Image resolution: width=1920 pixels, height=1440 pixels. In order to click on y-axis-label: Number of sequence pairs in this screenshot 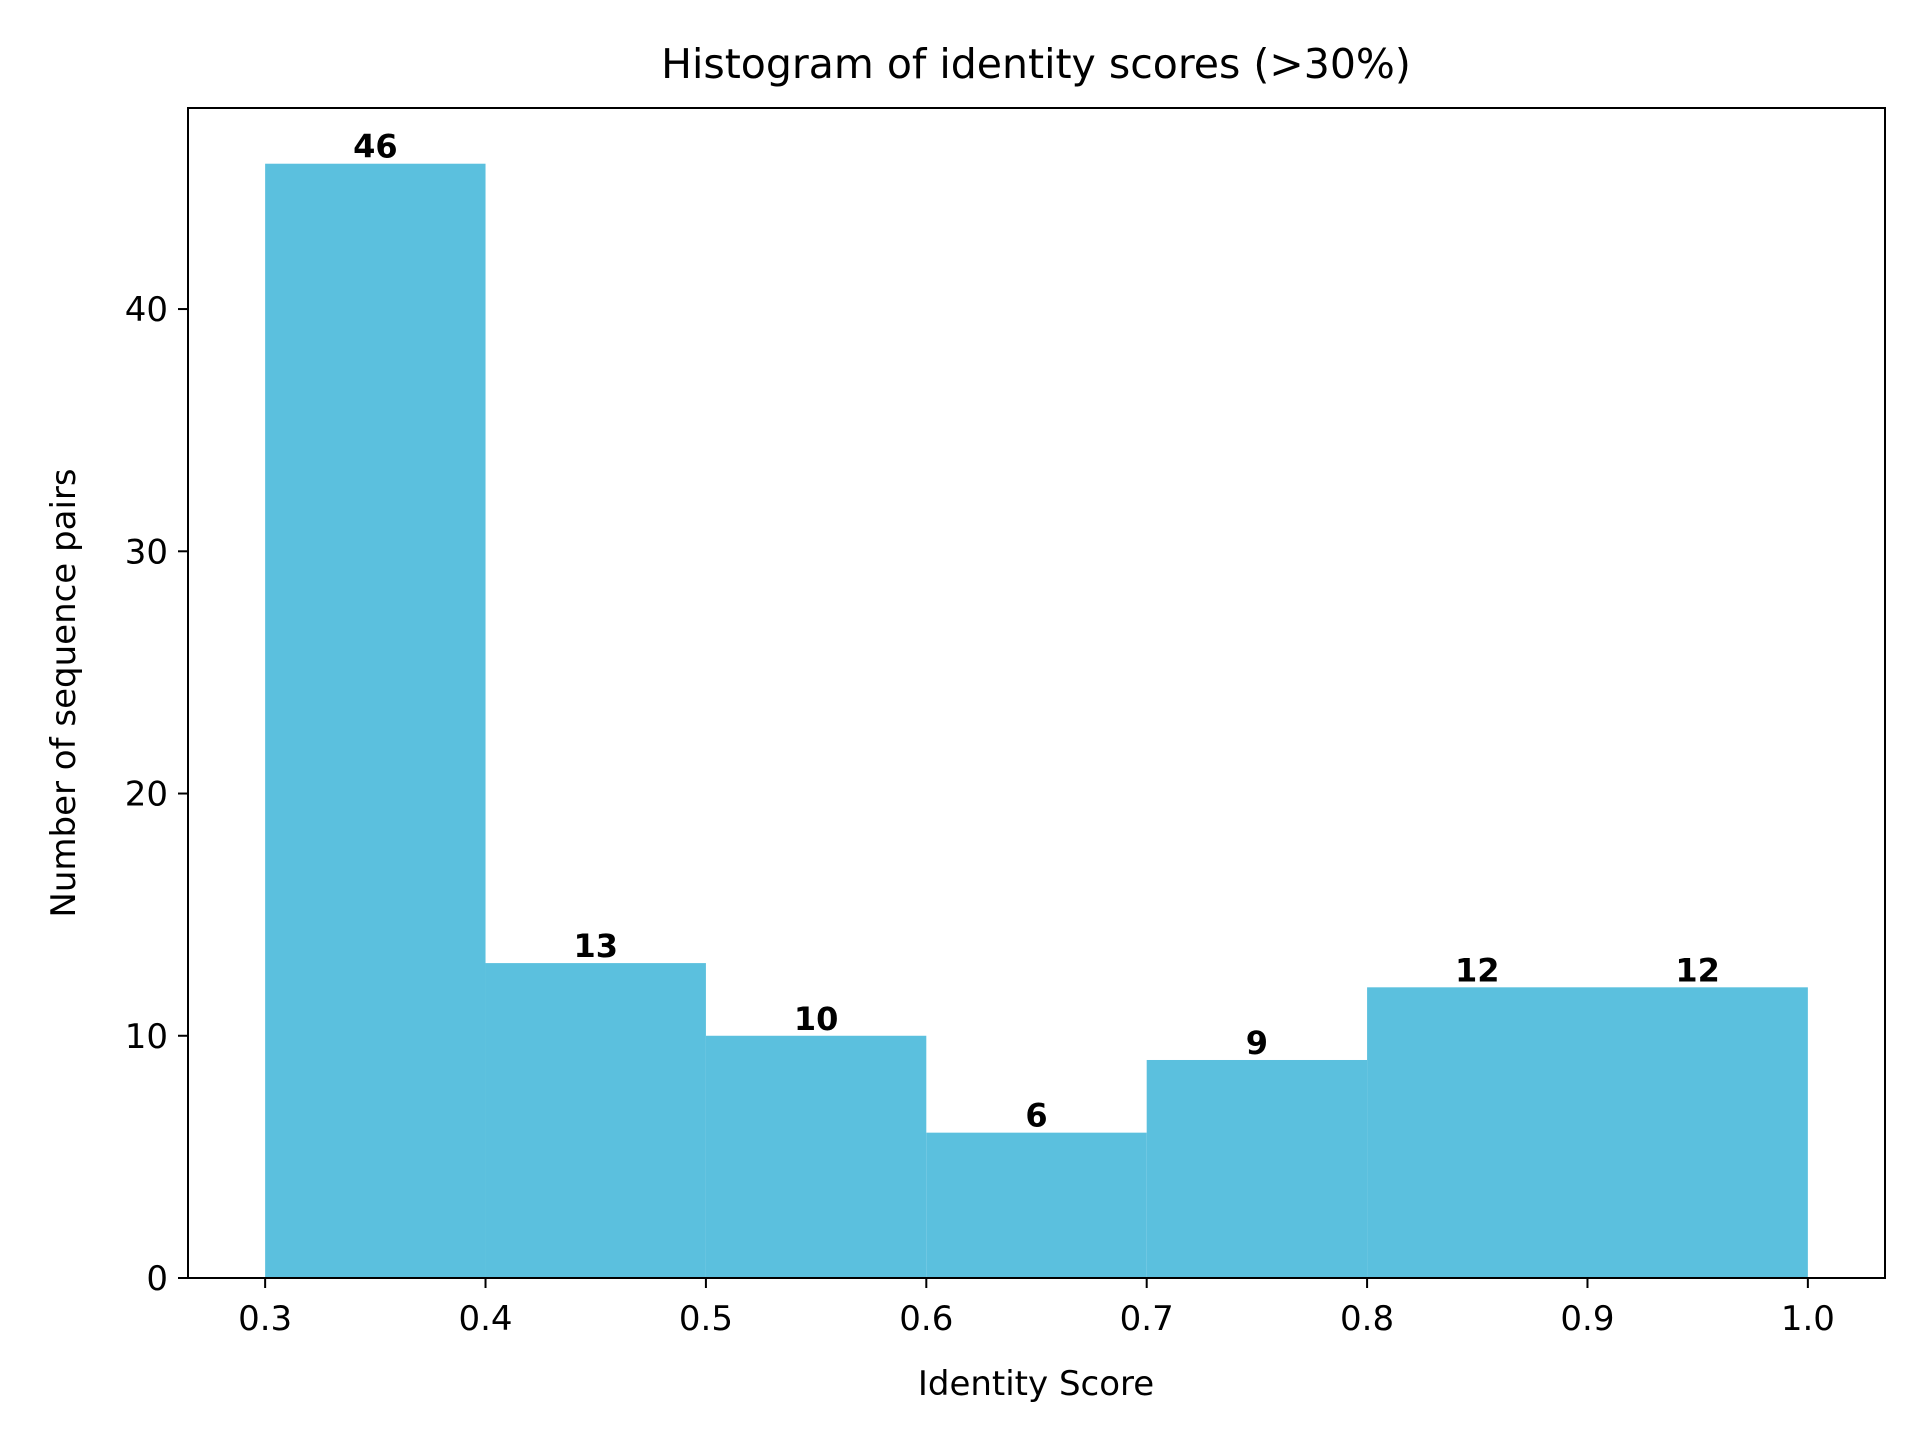, I will do `click(64, 692)`.